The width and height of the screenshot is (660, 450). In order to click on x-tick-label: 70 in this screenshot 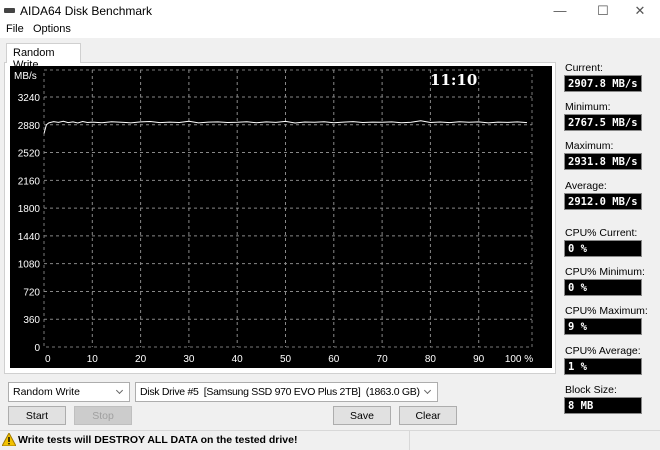, I will do `click(383, 359)`.